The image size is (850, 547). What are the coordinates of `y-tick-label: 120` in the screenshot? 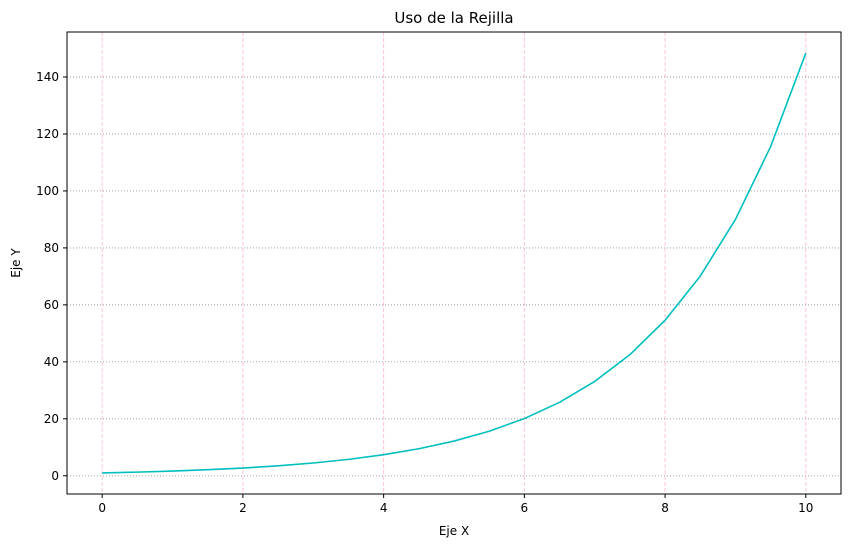 It's located at (47, 134).